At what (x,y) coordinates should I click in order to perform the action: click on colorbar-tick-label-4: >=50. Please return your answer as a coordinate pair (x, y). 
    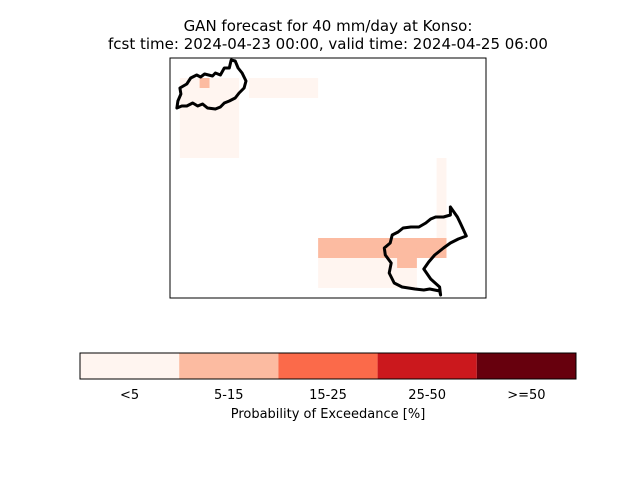
    Looking at the image, I should click on (526, 395).